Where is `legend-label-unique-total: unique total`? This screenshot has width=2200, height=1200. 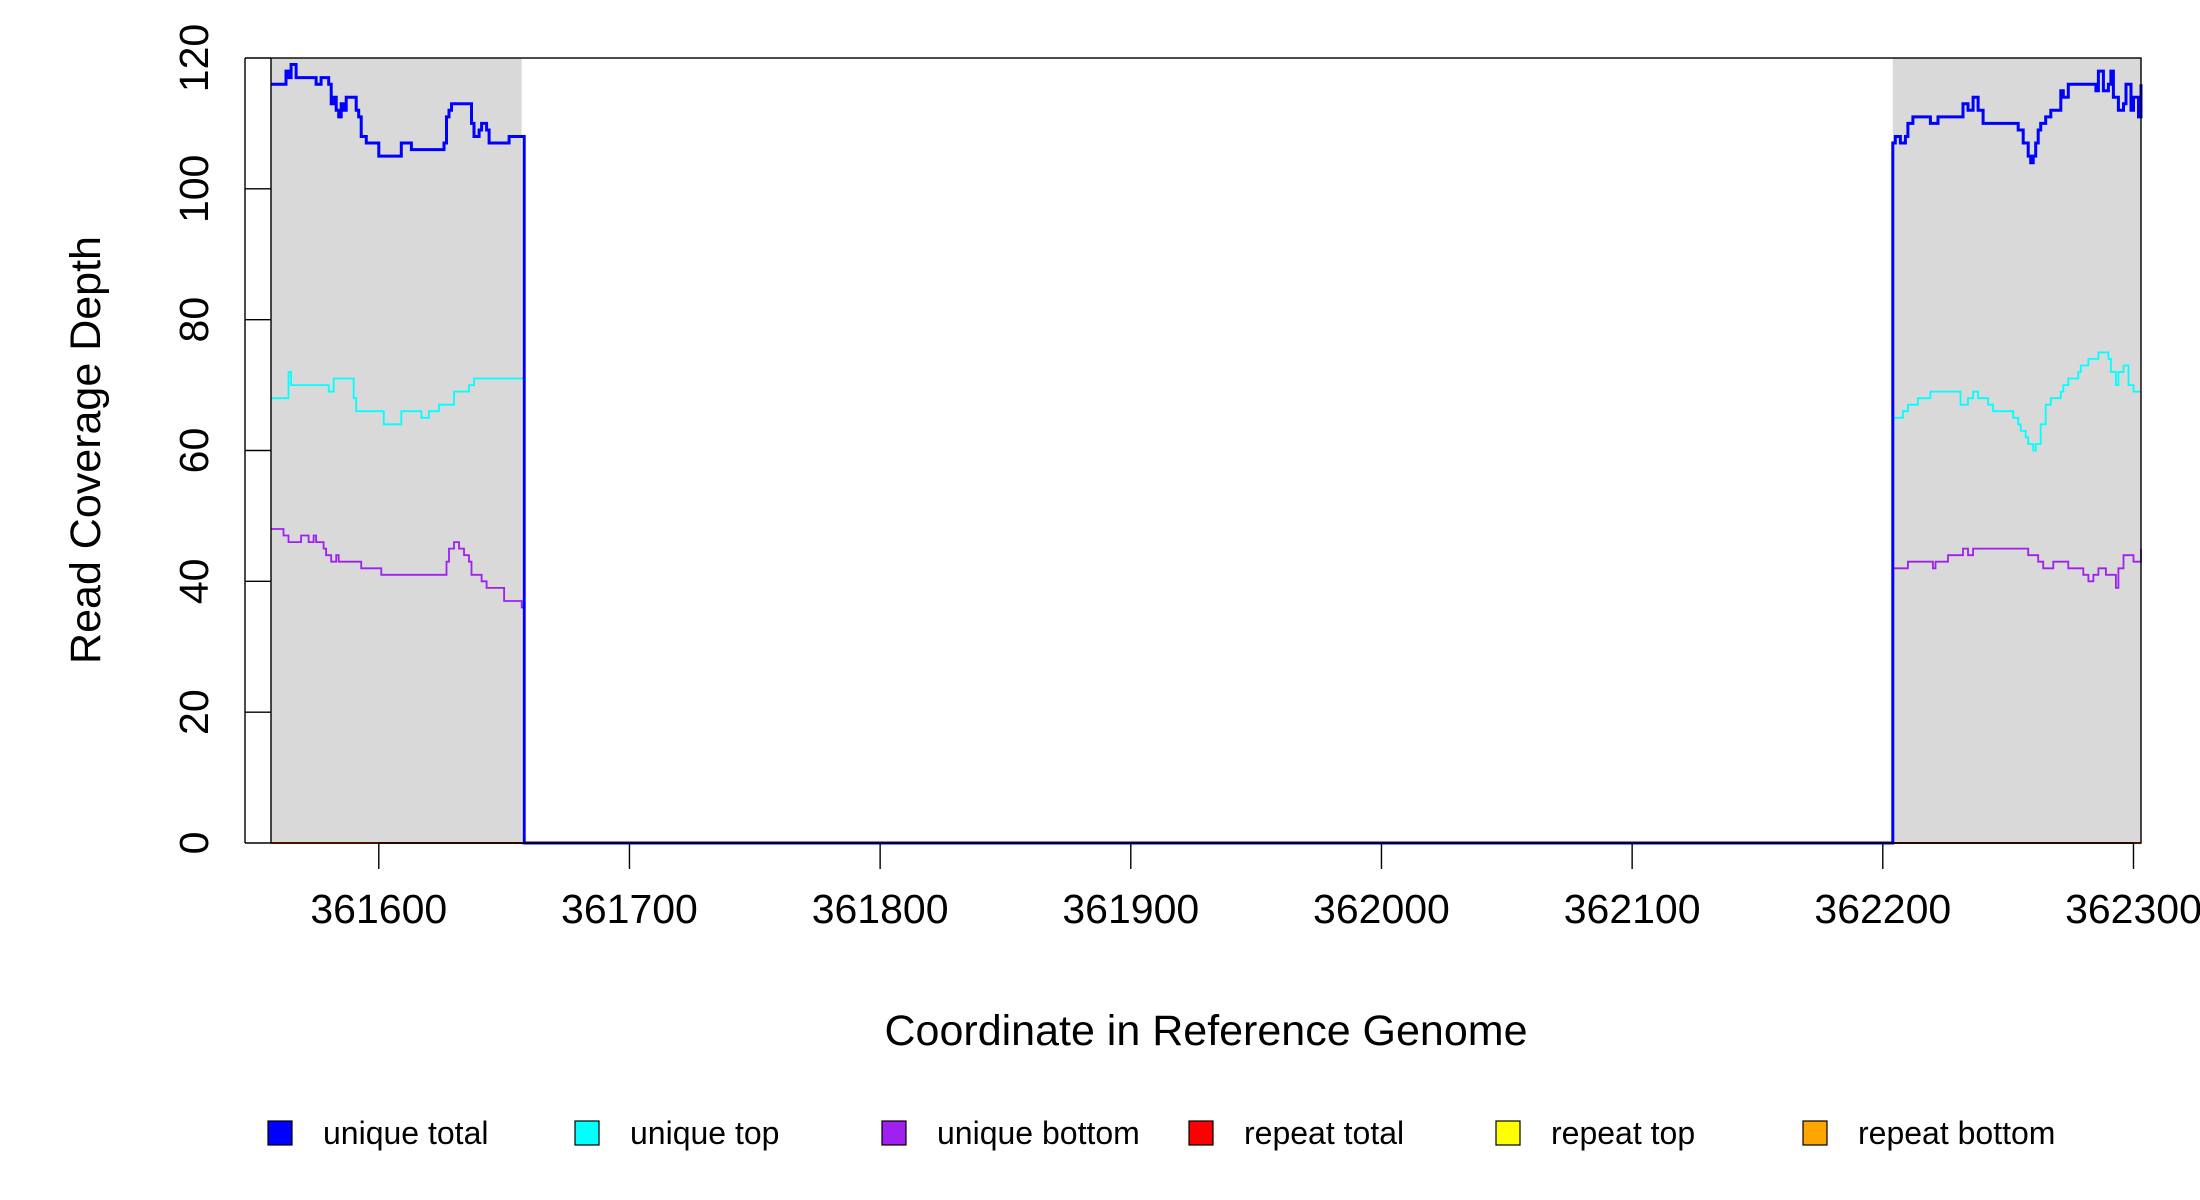 legend-label-unique-total: unique total is located at coordinates (405, 1133).